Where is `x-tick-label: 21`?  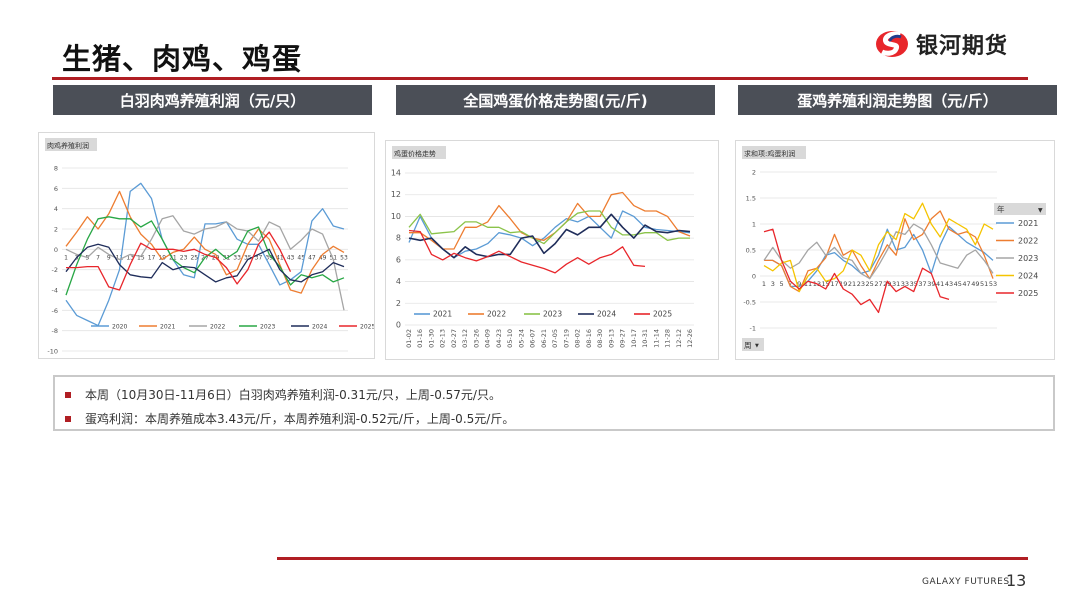
x-tick-label: 21 is located at coordinates (173, 257).